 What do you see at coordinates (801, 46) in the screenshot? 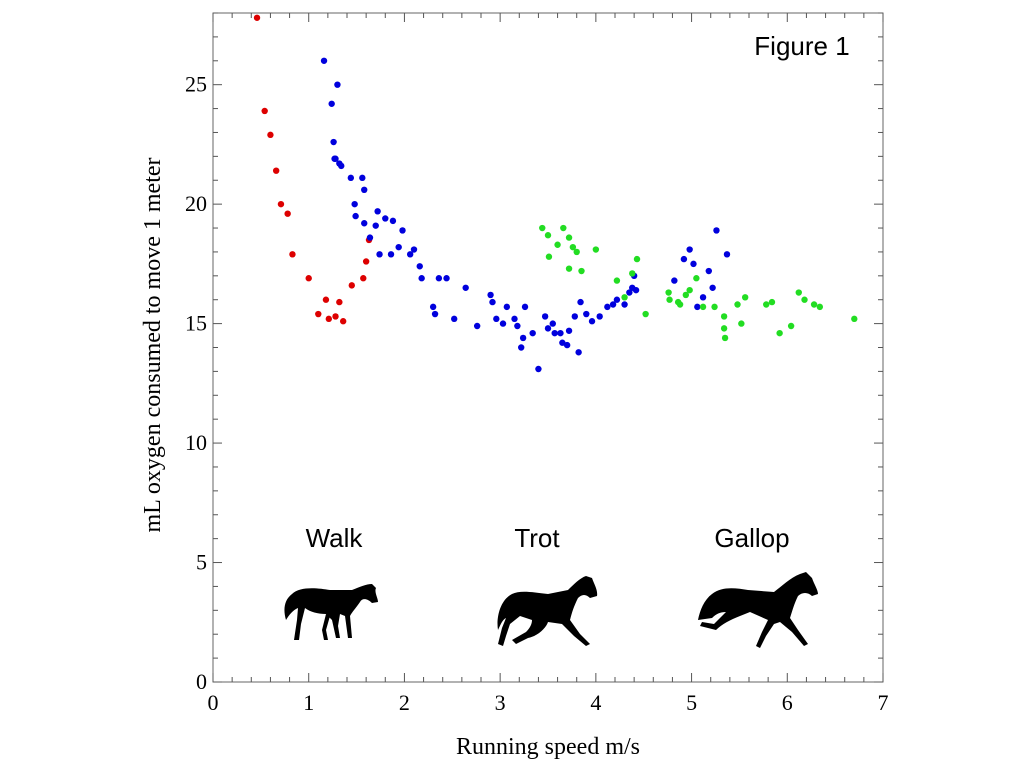
I see `annotation-figure-1: Figure 1` at bounding box center [801, 46].